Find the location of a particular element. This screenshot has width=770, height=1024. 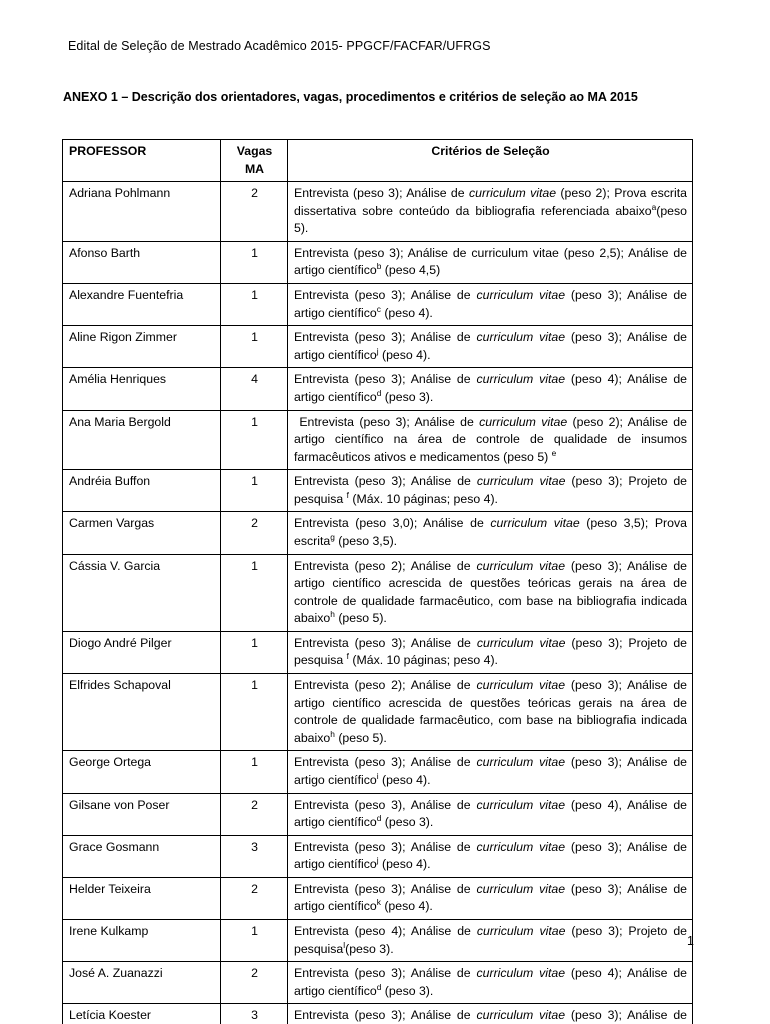

professor-name: Ana Maria Bergold is located at coordinates (141, 440).